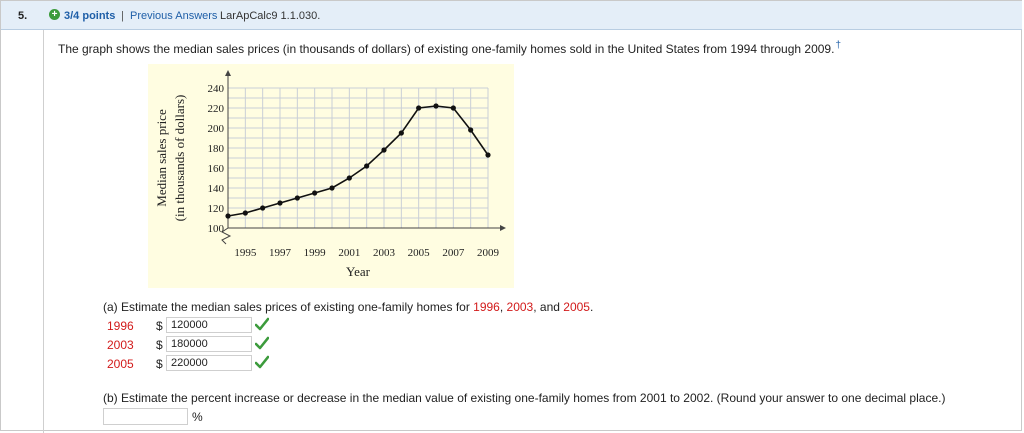 The image size is (1024, 433). What do you see at coordinates (453, 253) in the screenshot?
I see `x-tick-label: 2007` at bounding box center [453, 253].